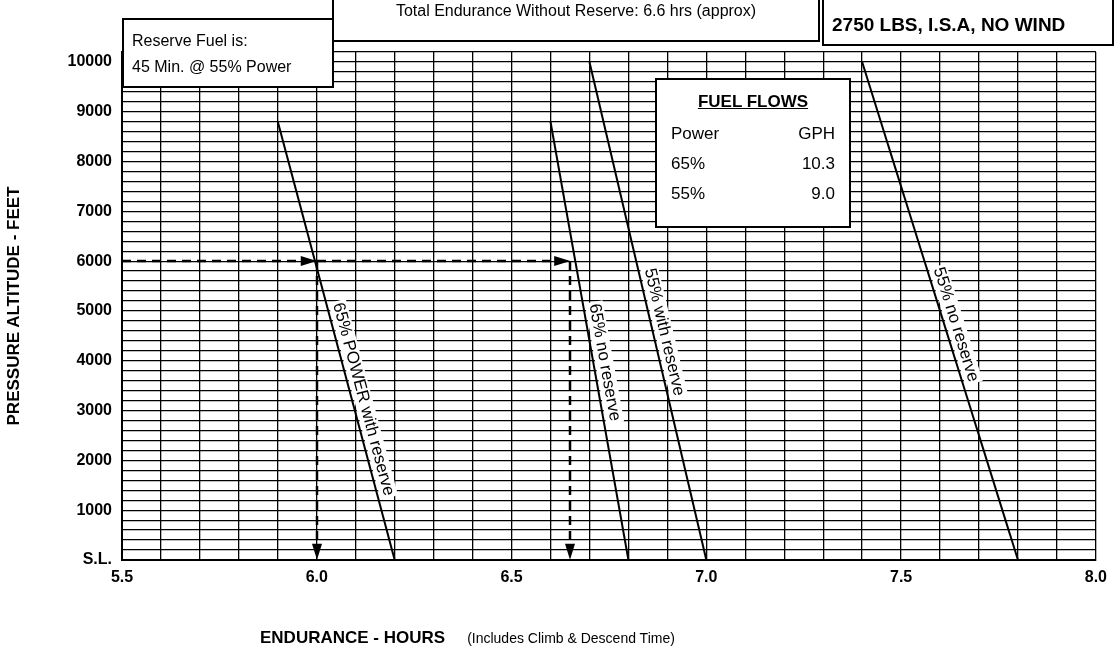 This screenshot has width=1115, height=658. I want to click on annotation: 45 Min. @ 55% Power, so click(212, 66).